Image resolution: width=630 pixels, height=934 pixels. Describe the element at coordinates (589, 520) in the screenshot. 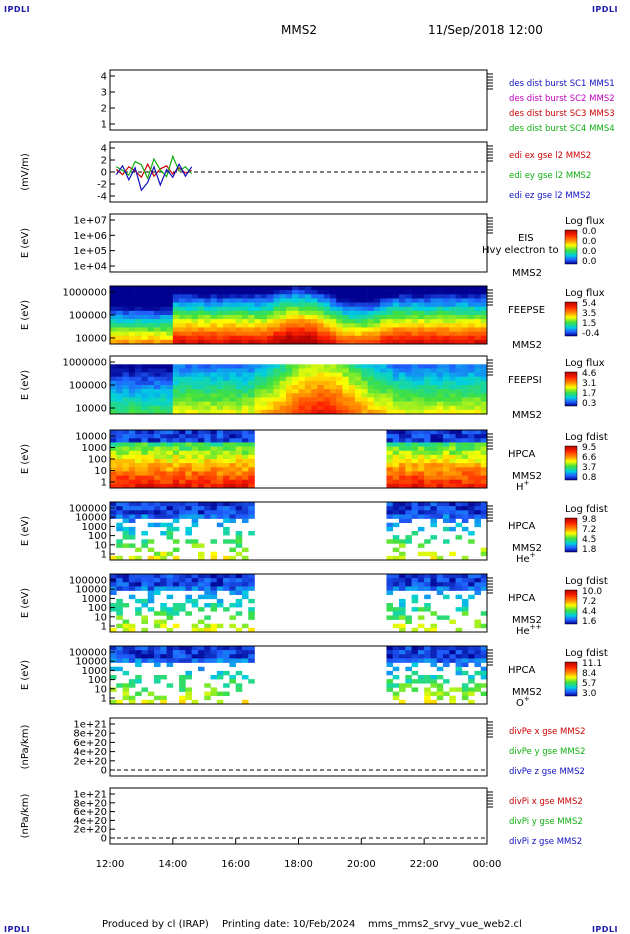

I see `colorbar-label: 9.8` at that location.